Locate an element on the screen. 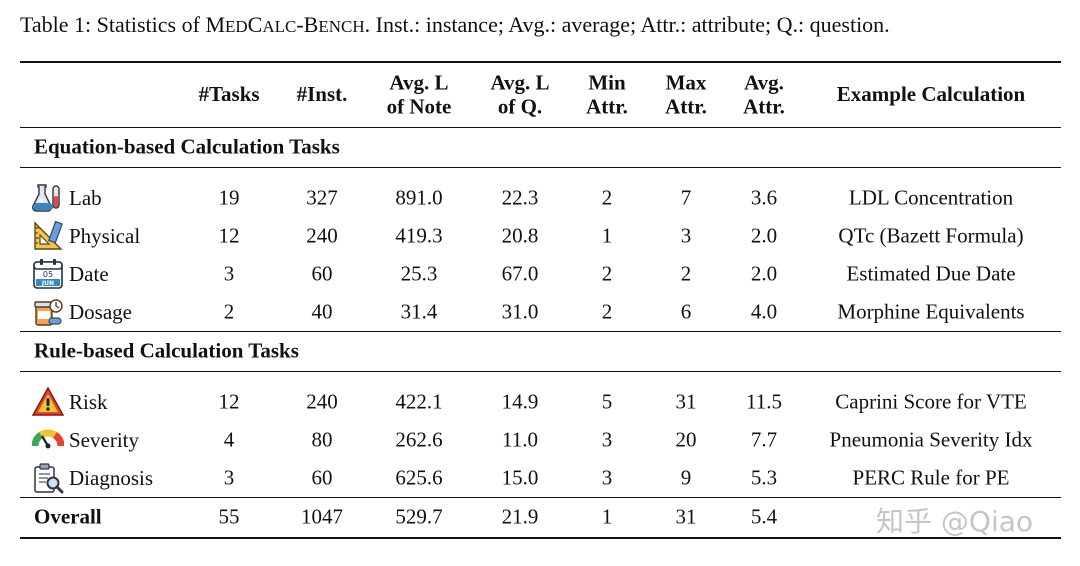 This screenshot has width=1080, height=566. overall-cell-inst: 1047 is located at coordinates (322, 516).